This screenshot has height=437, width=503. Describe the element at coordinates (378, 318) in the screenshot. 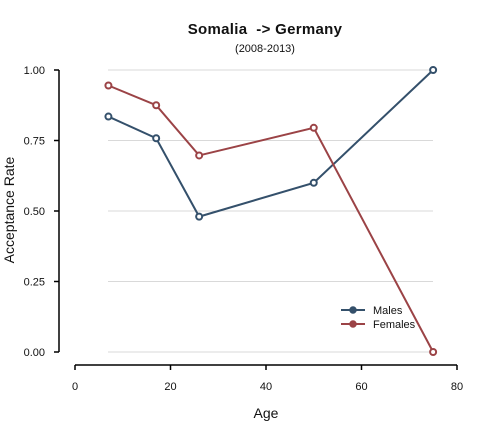

I see `legend: Males Females` at that location.